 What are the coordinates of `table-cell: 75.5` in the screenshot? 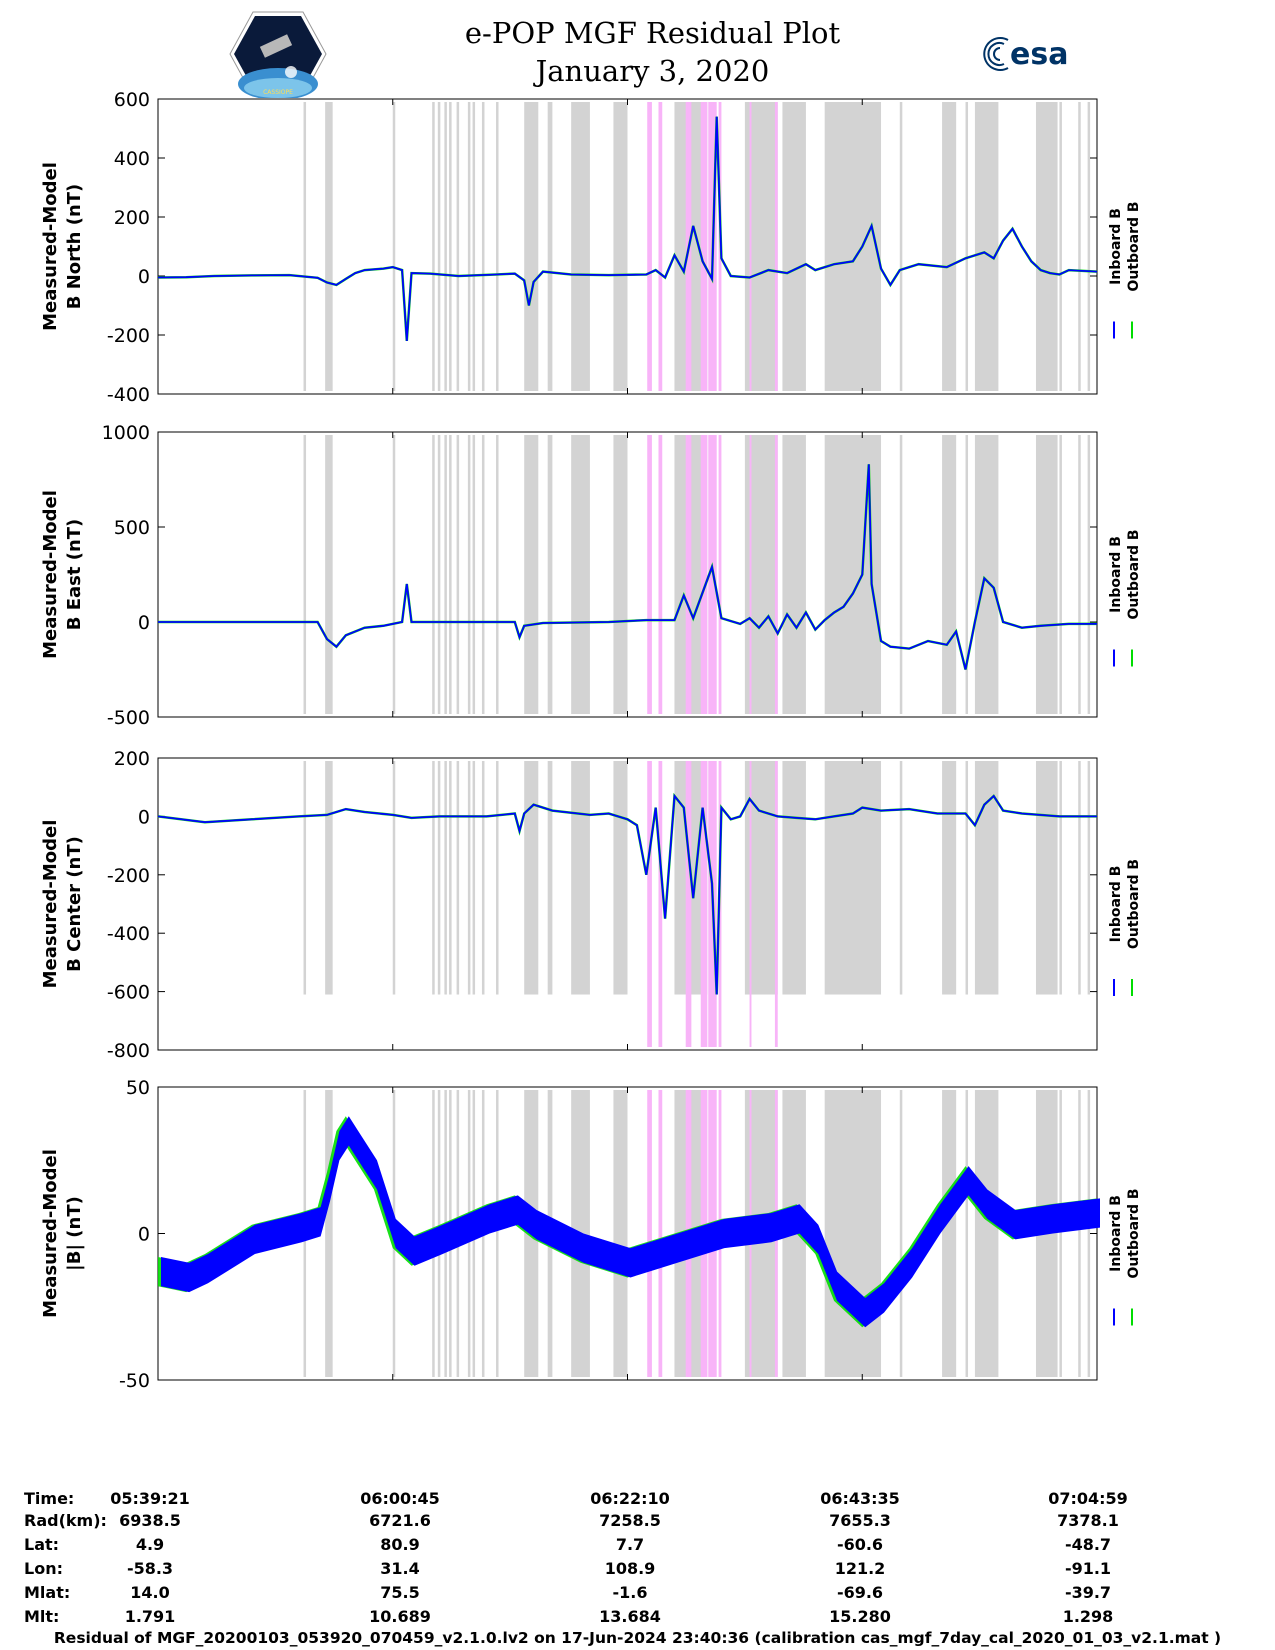 It's located at (400, 1592).